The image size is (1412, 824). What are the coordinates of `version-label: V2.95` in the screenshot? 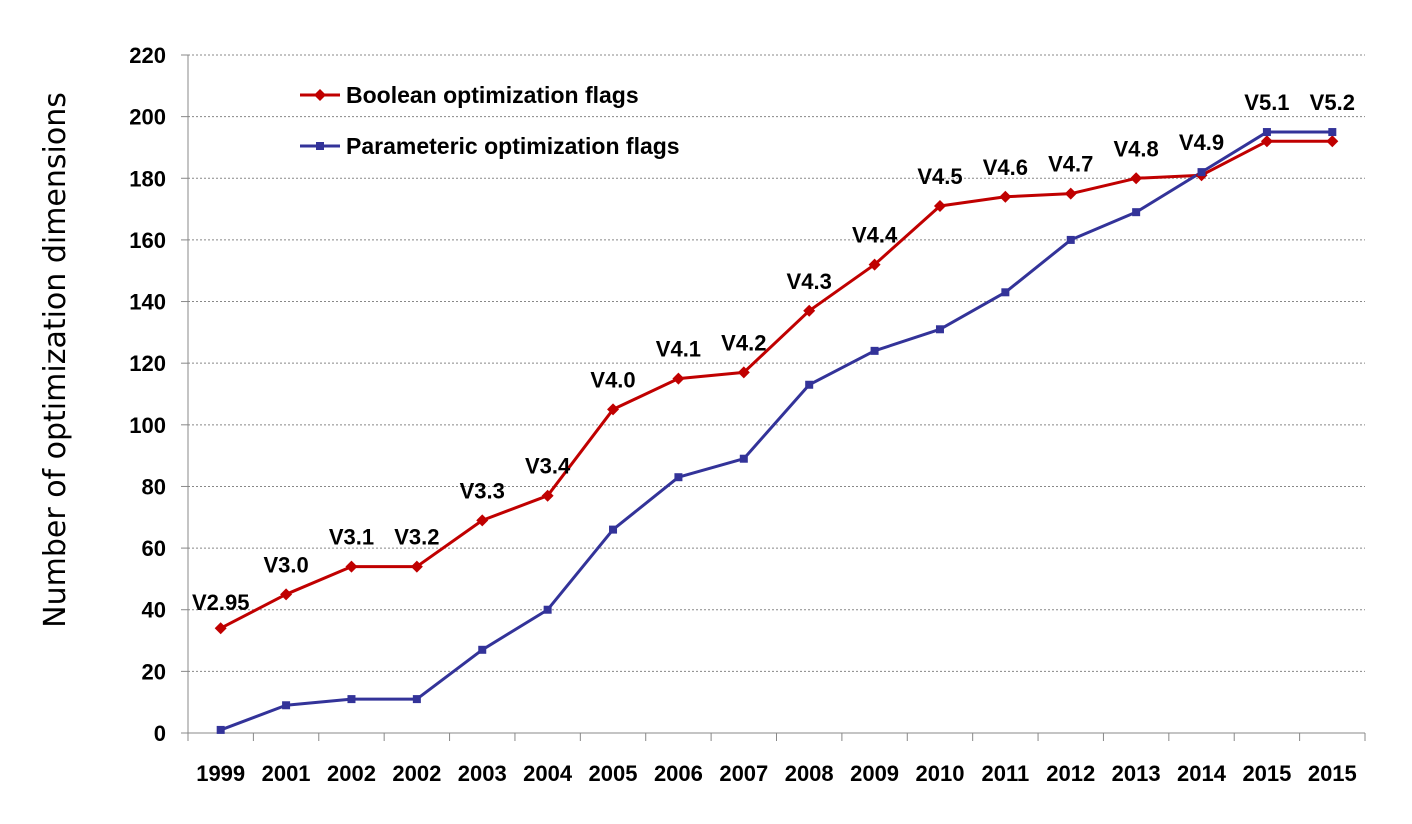 It's located at (221, 602).